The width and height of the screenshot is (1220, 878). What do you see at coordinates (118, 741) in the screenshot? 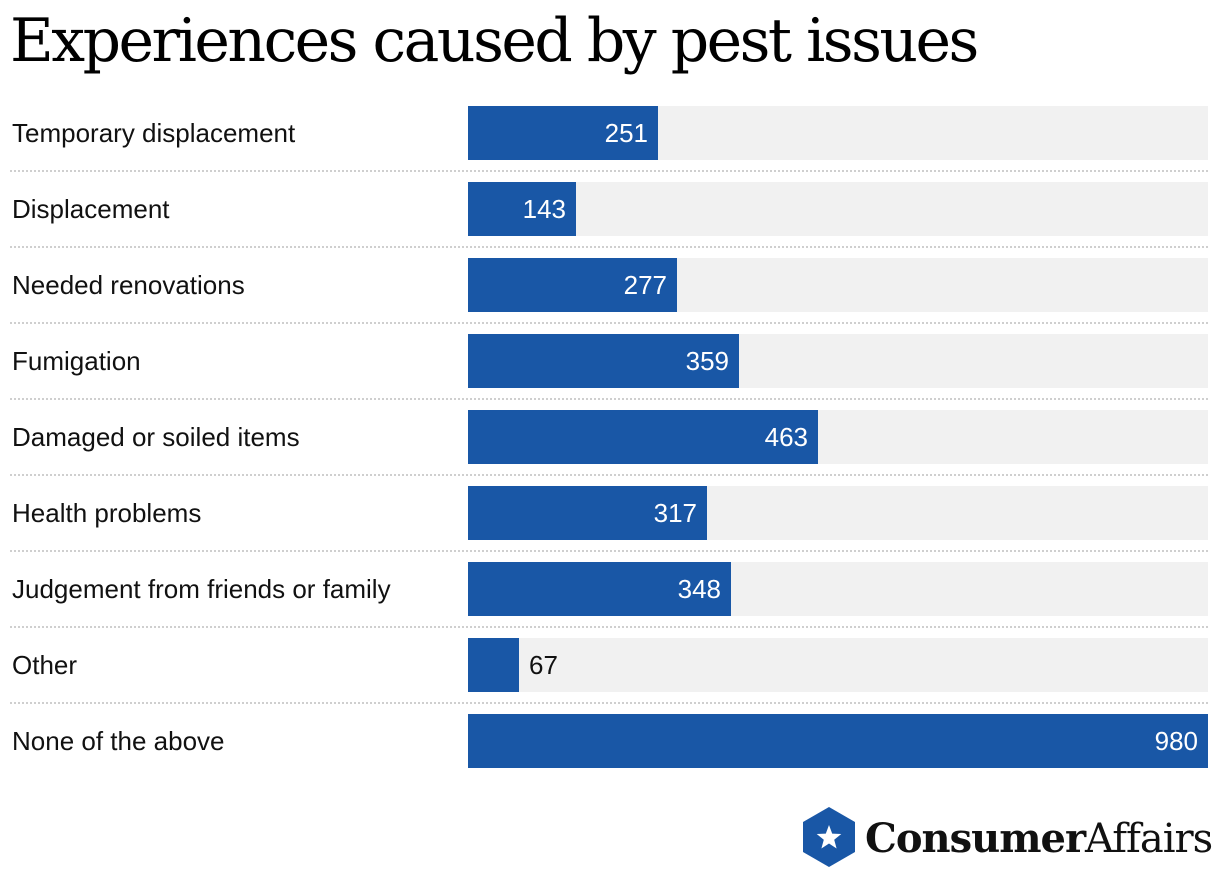
I see `category-label: None of the above` at bounding box center [118, 741].